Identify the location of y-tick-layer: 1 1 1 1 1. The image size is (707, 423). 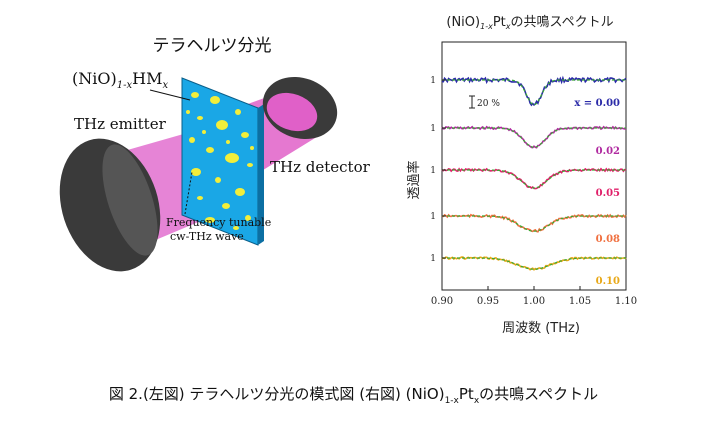
(438, 170).